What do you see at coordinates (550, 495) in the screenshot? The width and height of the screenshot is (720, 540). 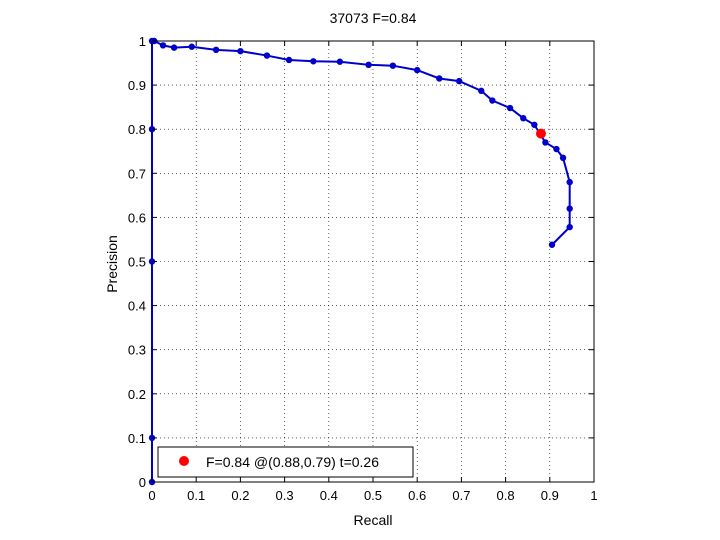 I see `x-tick-label: 0.9` at bounding box center [550, 495].